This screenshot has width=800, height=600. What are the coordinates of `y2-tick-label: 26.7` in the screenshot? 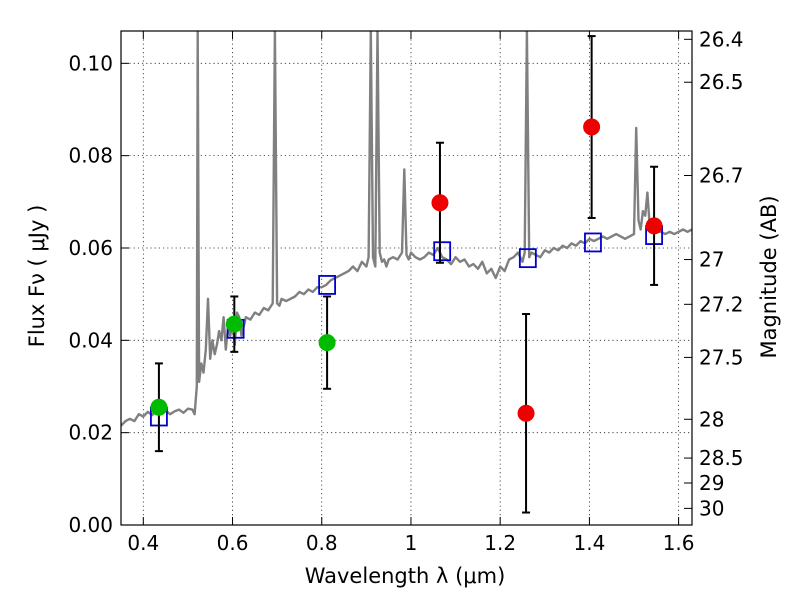 It's located at (721, 176).